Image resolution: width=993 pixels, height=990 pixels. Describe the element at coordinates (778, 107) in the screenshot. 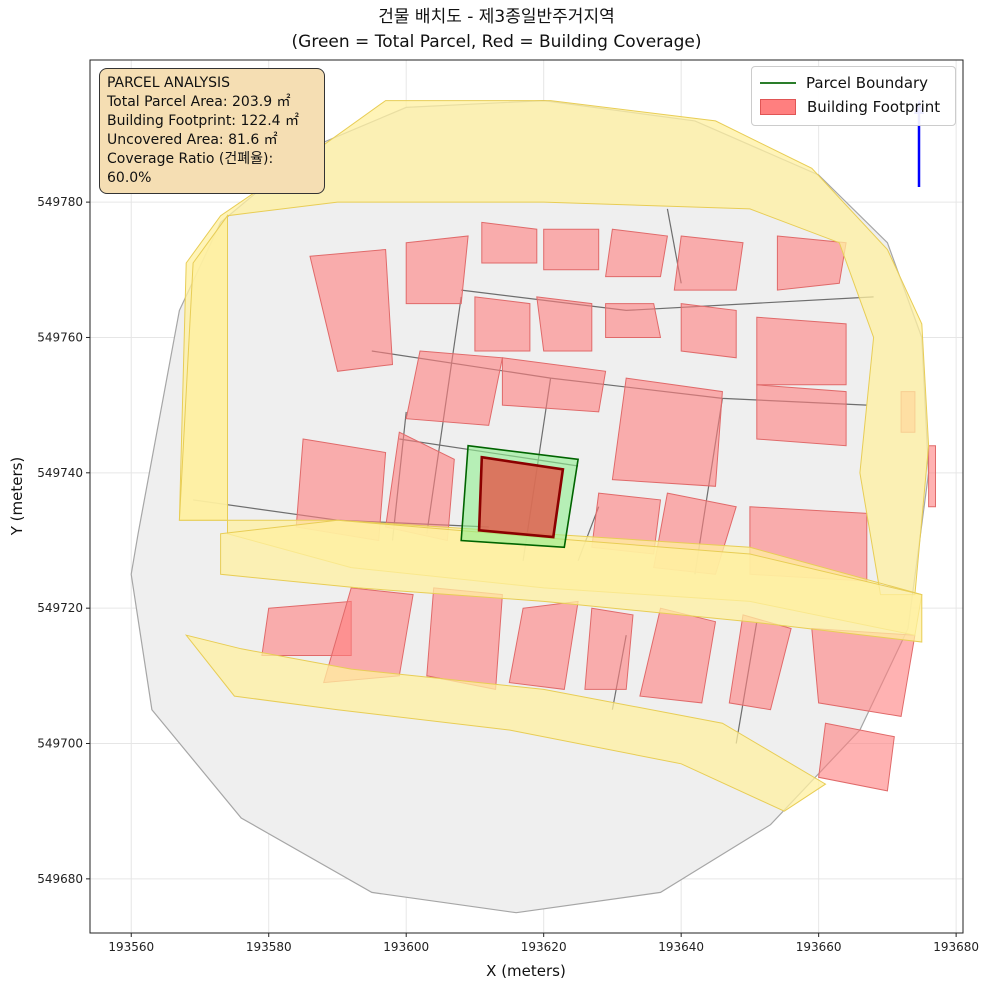

I see `building-patch-swatch` at that location.